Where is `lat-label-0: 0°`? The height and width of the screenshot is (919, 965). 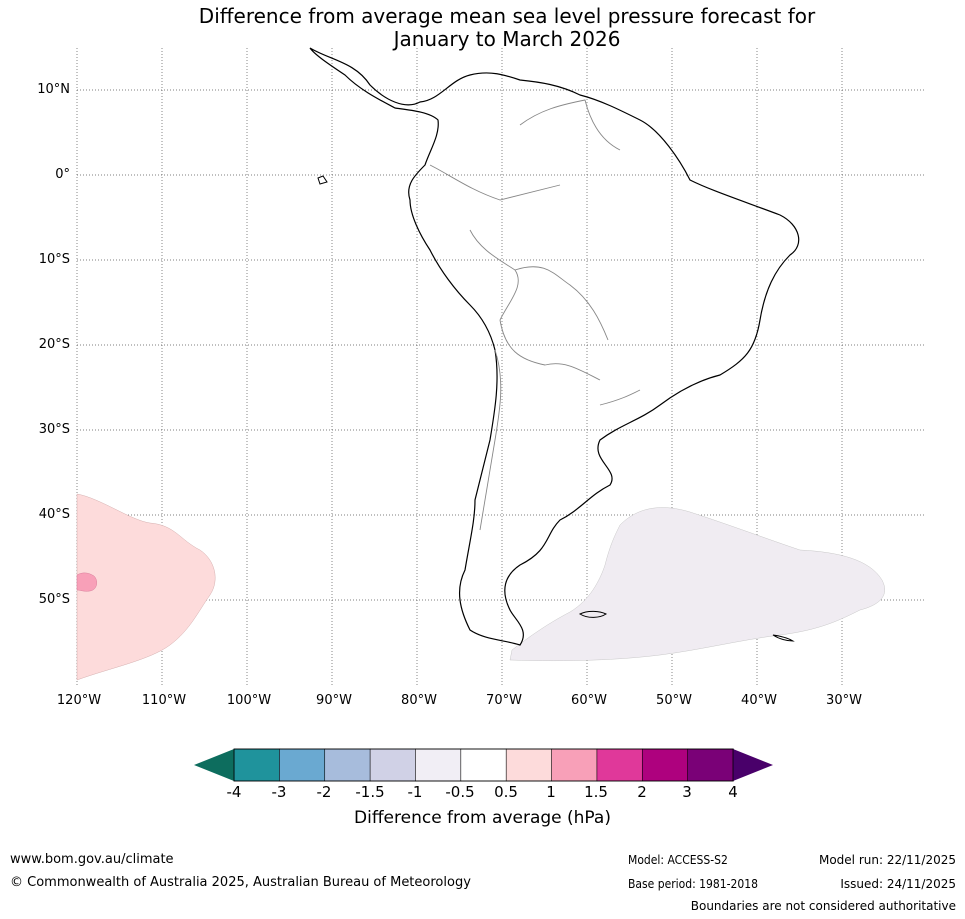
lat-label-0: 0° is located at coordinates (62, 174).